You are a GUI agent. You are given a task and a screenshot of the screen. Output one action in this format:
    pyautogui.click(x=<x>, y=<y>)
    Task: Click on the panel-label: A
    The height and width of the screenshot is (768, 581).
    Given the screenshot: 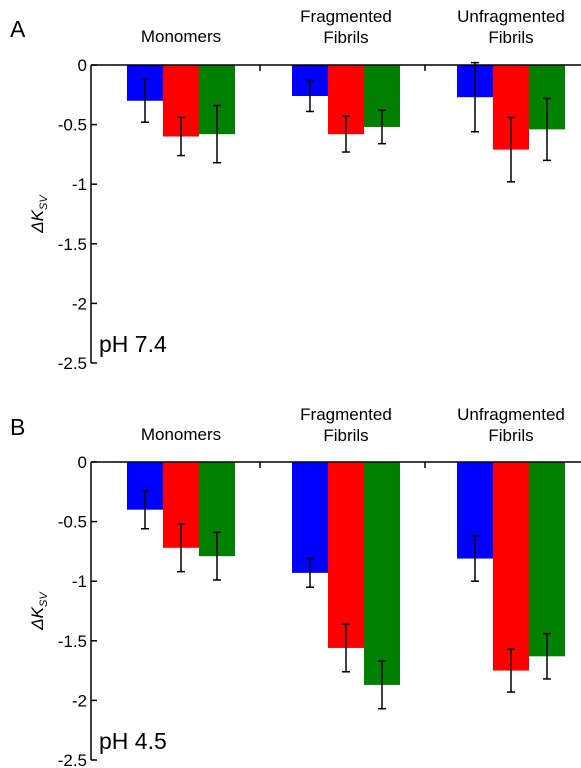 What is the action you would take?
    pyautogui.click(x=18, y=29)
    